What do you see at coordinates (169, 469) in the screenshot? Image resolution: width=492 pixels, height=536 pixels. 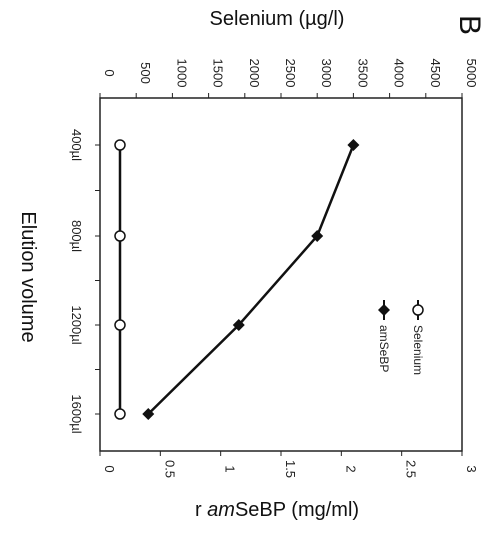 I see `y-left-tick-label: 0.5` at bounding box center [169, 469].